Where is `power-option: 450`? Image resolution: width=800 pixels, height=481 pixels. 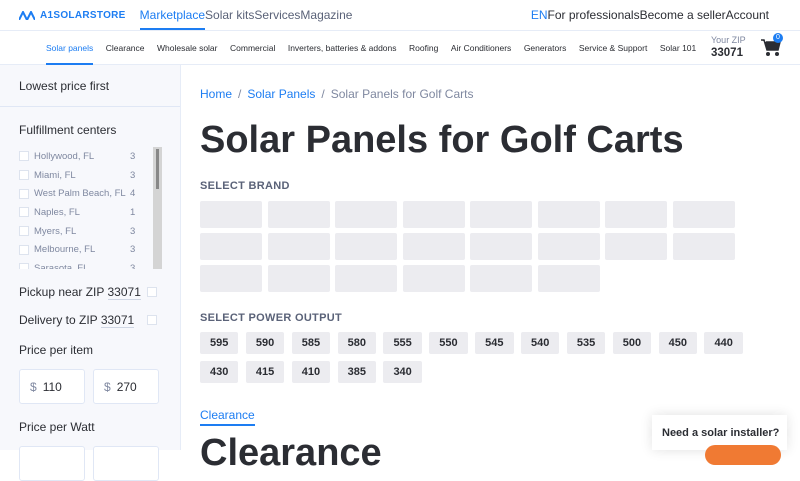 power-option: 450 is located at coordinates (677, 343).